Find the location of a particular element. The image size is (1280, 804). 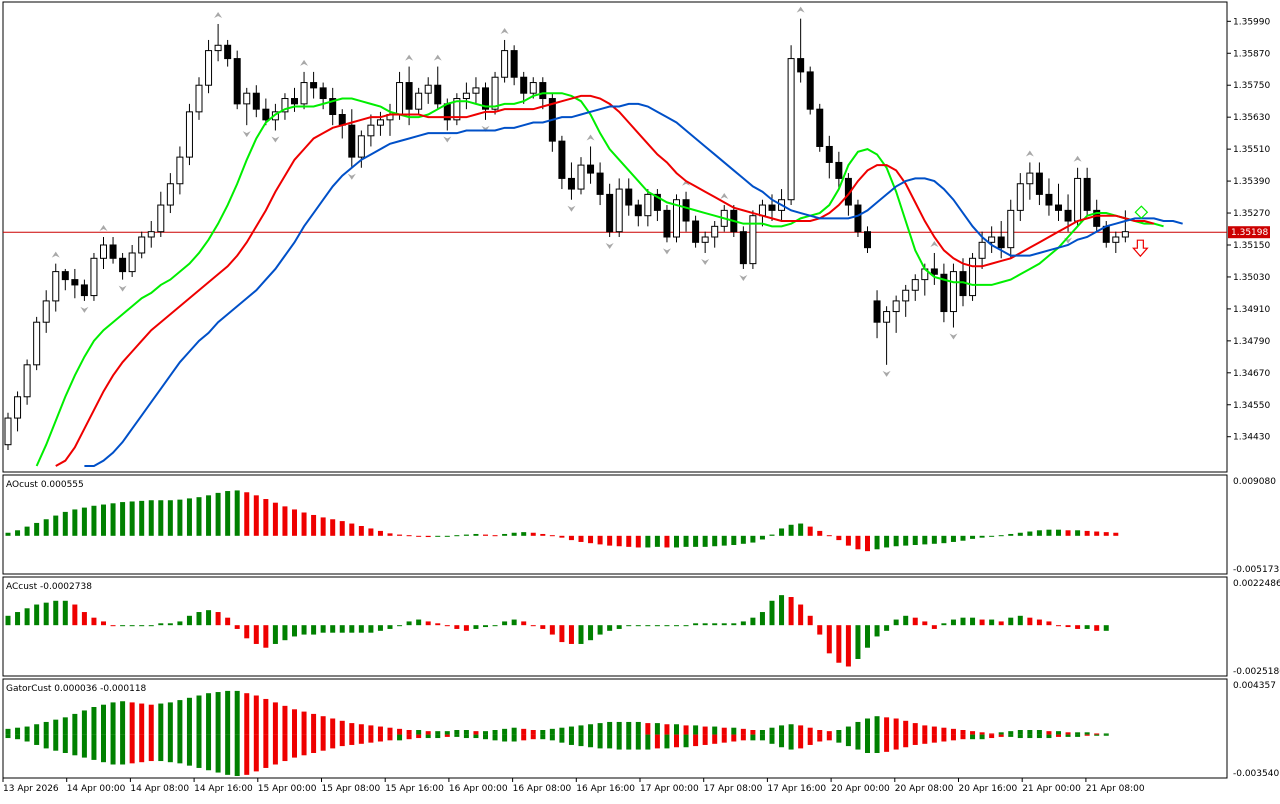

gator-panel is located at coordinates (615, 728).